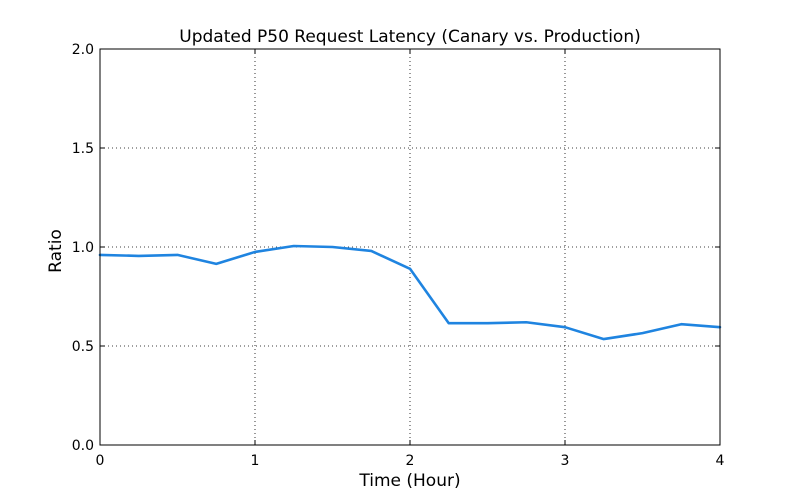  I want to click on x-tick-label: 3, so click(565, 461).